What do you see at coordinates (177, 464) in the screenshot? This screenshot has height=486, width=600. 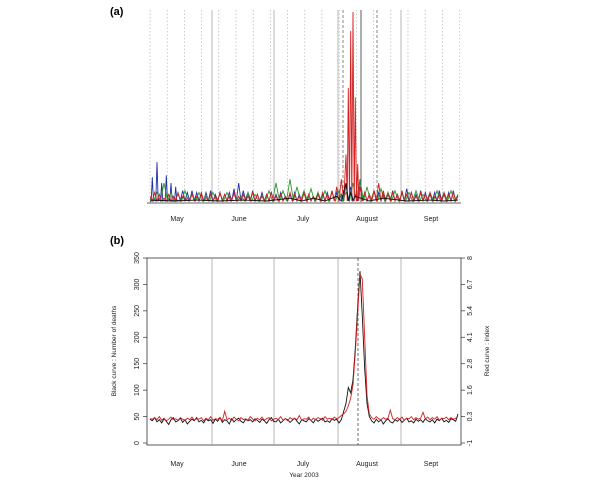 I see `panel-b-month-label: May` at bounding box center [177, 464].